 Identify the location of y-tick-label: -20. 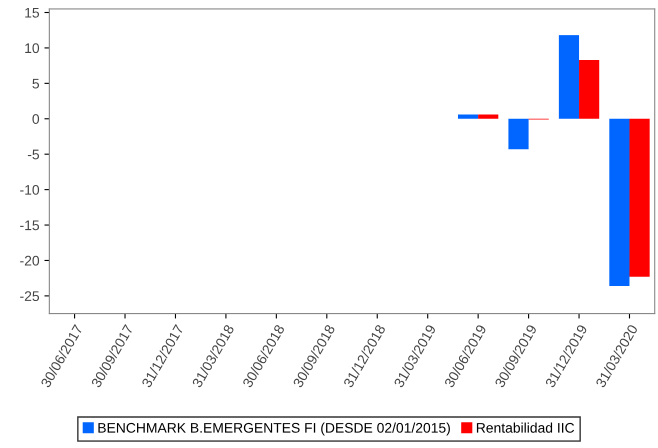
(30, 261).